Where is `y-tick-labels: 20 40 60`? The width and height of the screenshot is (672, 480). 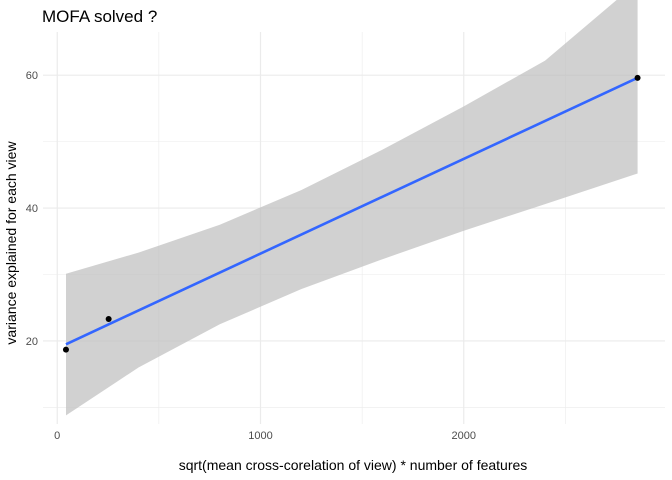
y-tick-labels: 20 40 60 is located at coordinates (32, 209).